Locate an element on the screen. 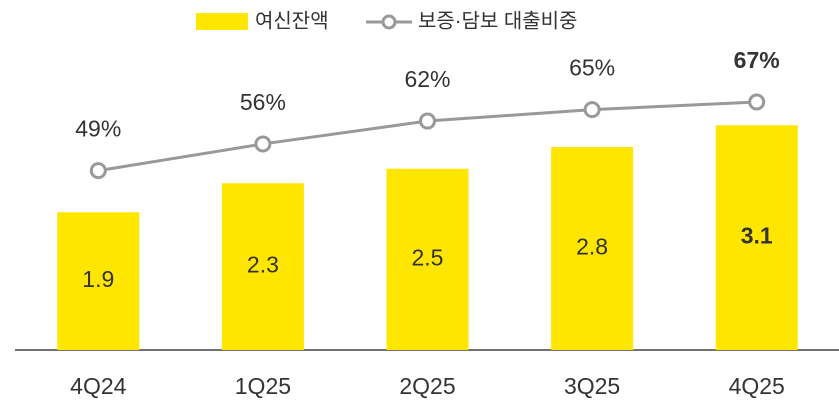 Image resolution: width=839 pixels, height=404 pixels. line-value-label: 67% is located at coordinates (757, 60).